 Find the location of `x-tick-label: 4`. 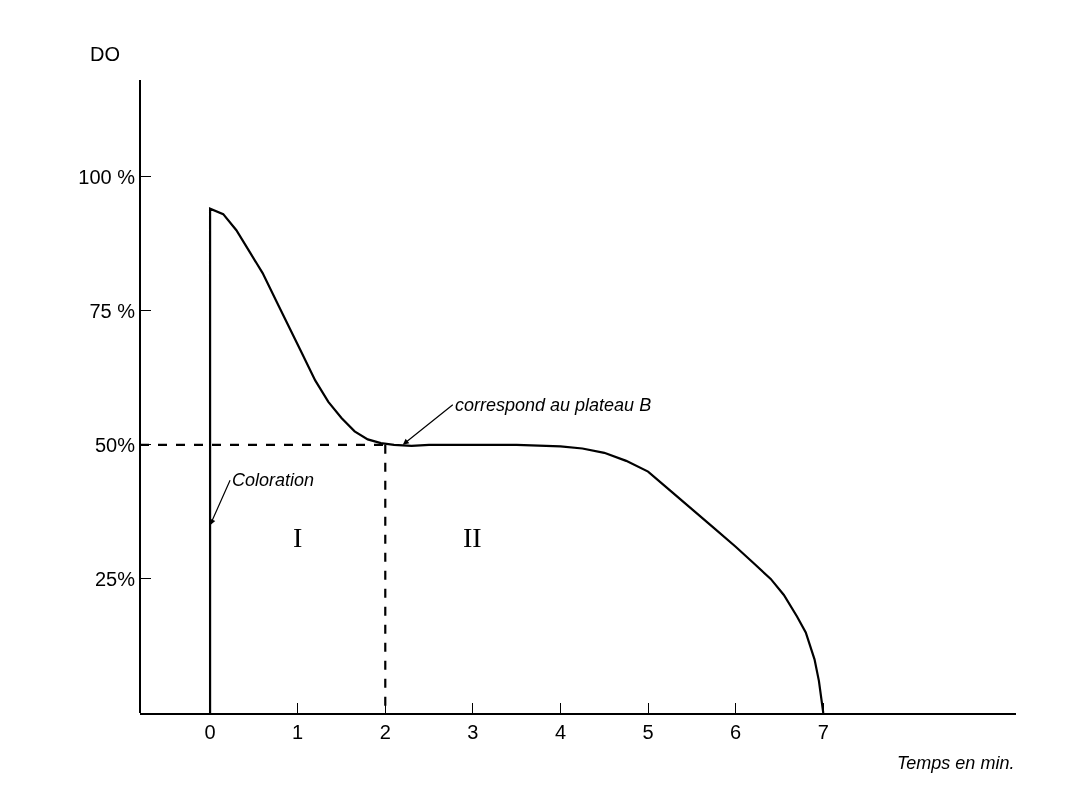

x-tick-label: 4 is located at coordinates (560, 732).